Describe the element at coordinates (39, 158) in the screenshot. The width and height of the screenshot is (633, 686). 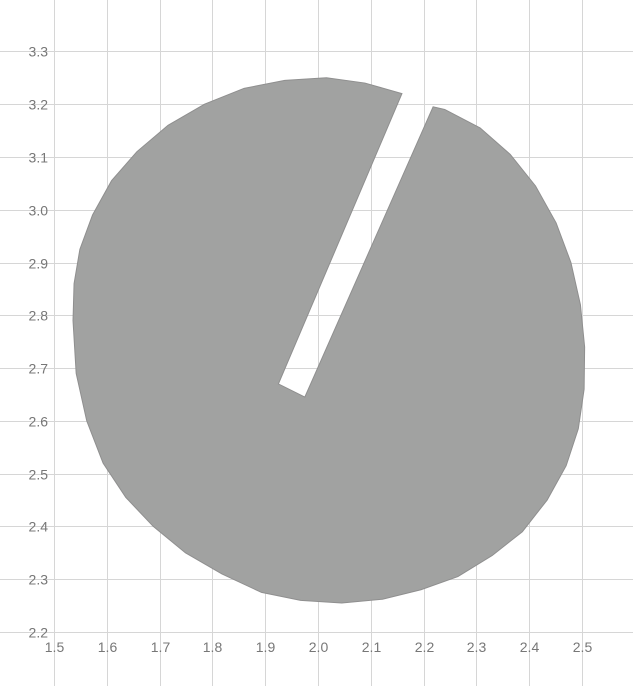
I see `y-tick-label: 3.1` at that location.